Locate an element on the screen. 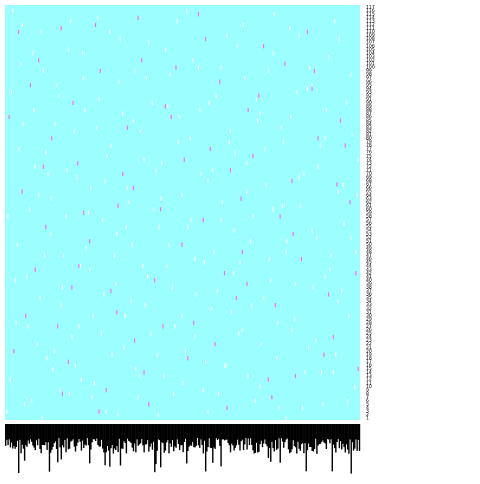 The height and width of the screenshot is (484, 480). y-tick-label: 43 is located at coordinates (369, 270).